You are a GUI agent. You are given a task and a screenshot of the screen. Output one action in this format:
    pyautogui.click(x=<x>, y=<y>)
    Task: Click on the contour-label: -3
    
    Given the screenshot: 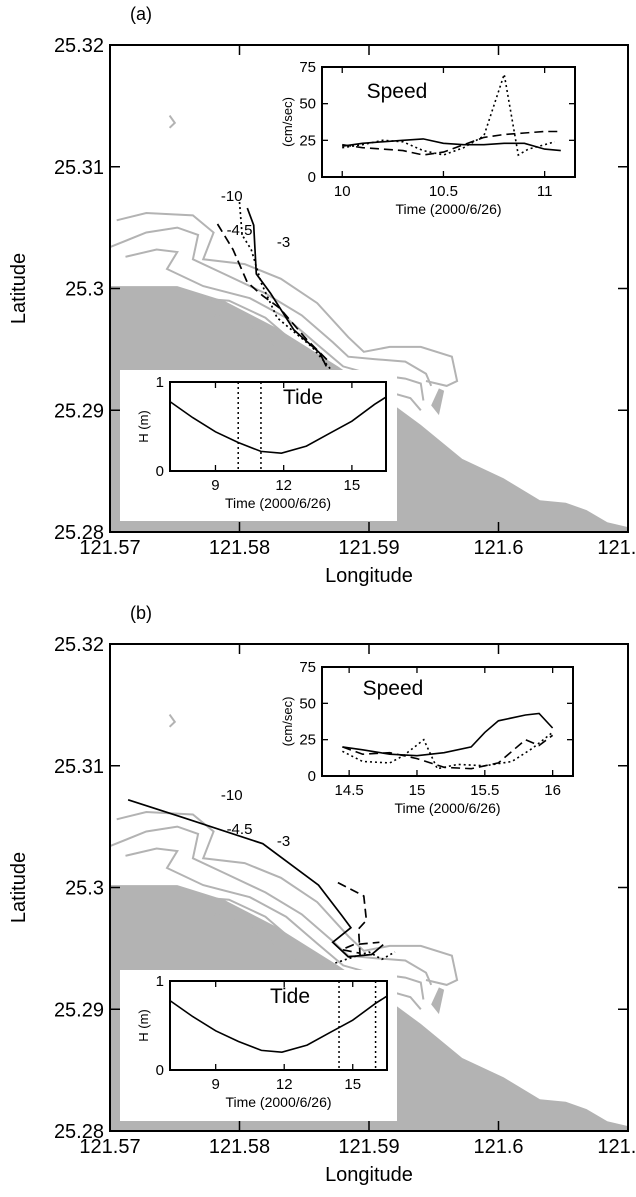 What is the action you would take?
    pyautogui.click(x=283, y=841)
    